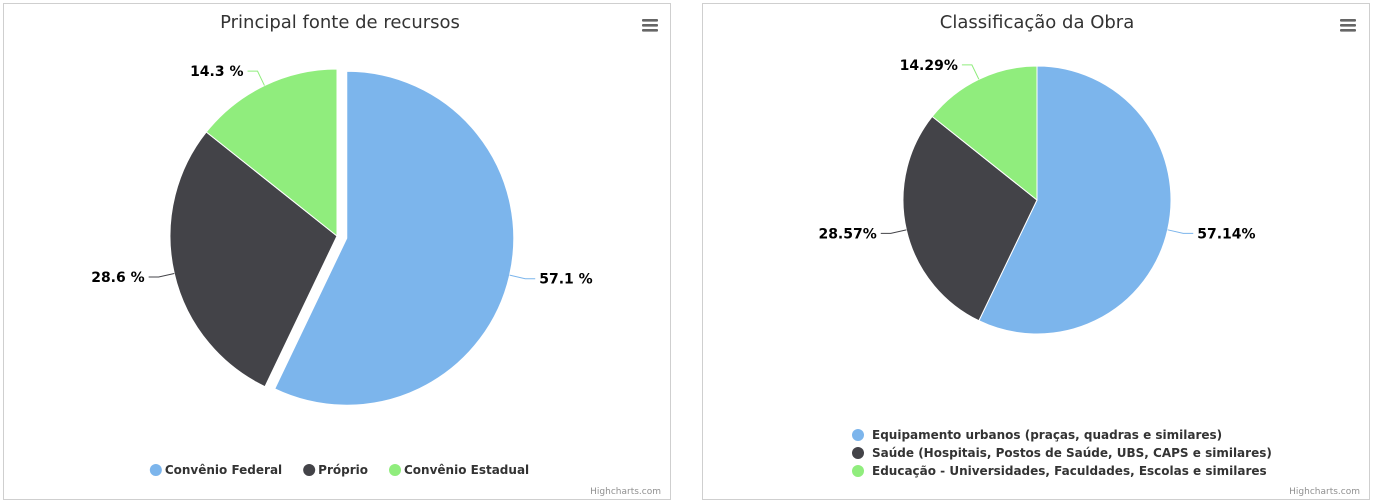  Describe the element at coordinates (565, 280) in the screenshot. I see `data-label: 57.1 %` at that location.